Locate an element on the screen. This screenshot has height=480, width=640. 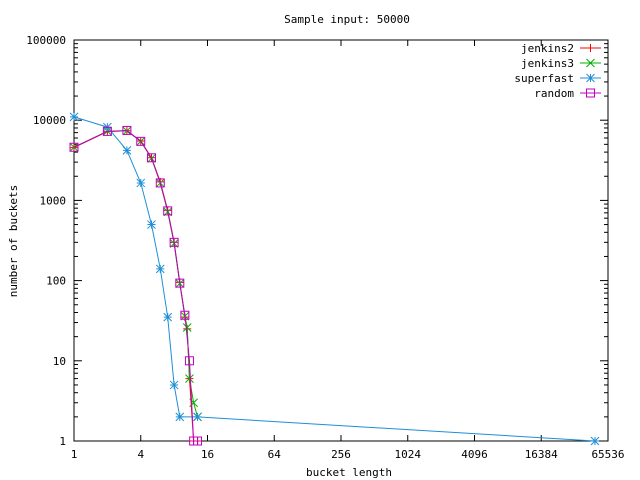
legend-item: jenkins3 is located at coordinates (561, 63).